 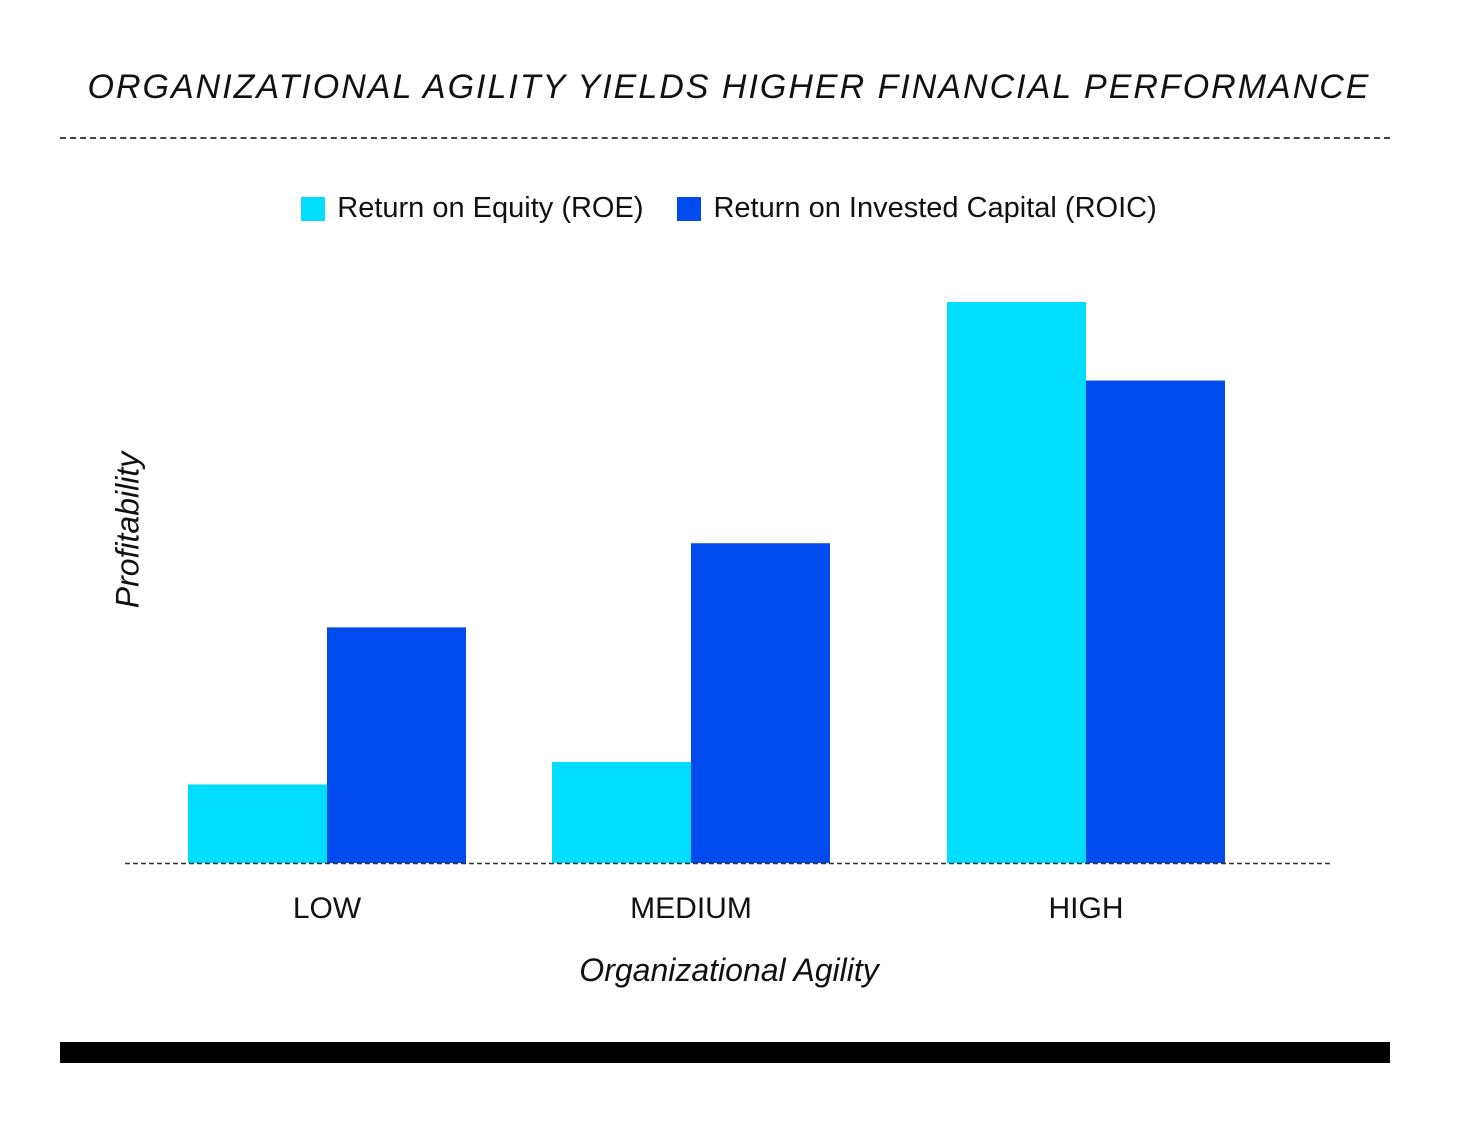 I want to click on bar-roic-high, so click(x=1155, y=621).